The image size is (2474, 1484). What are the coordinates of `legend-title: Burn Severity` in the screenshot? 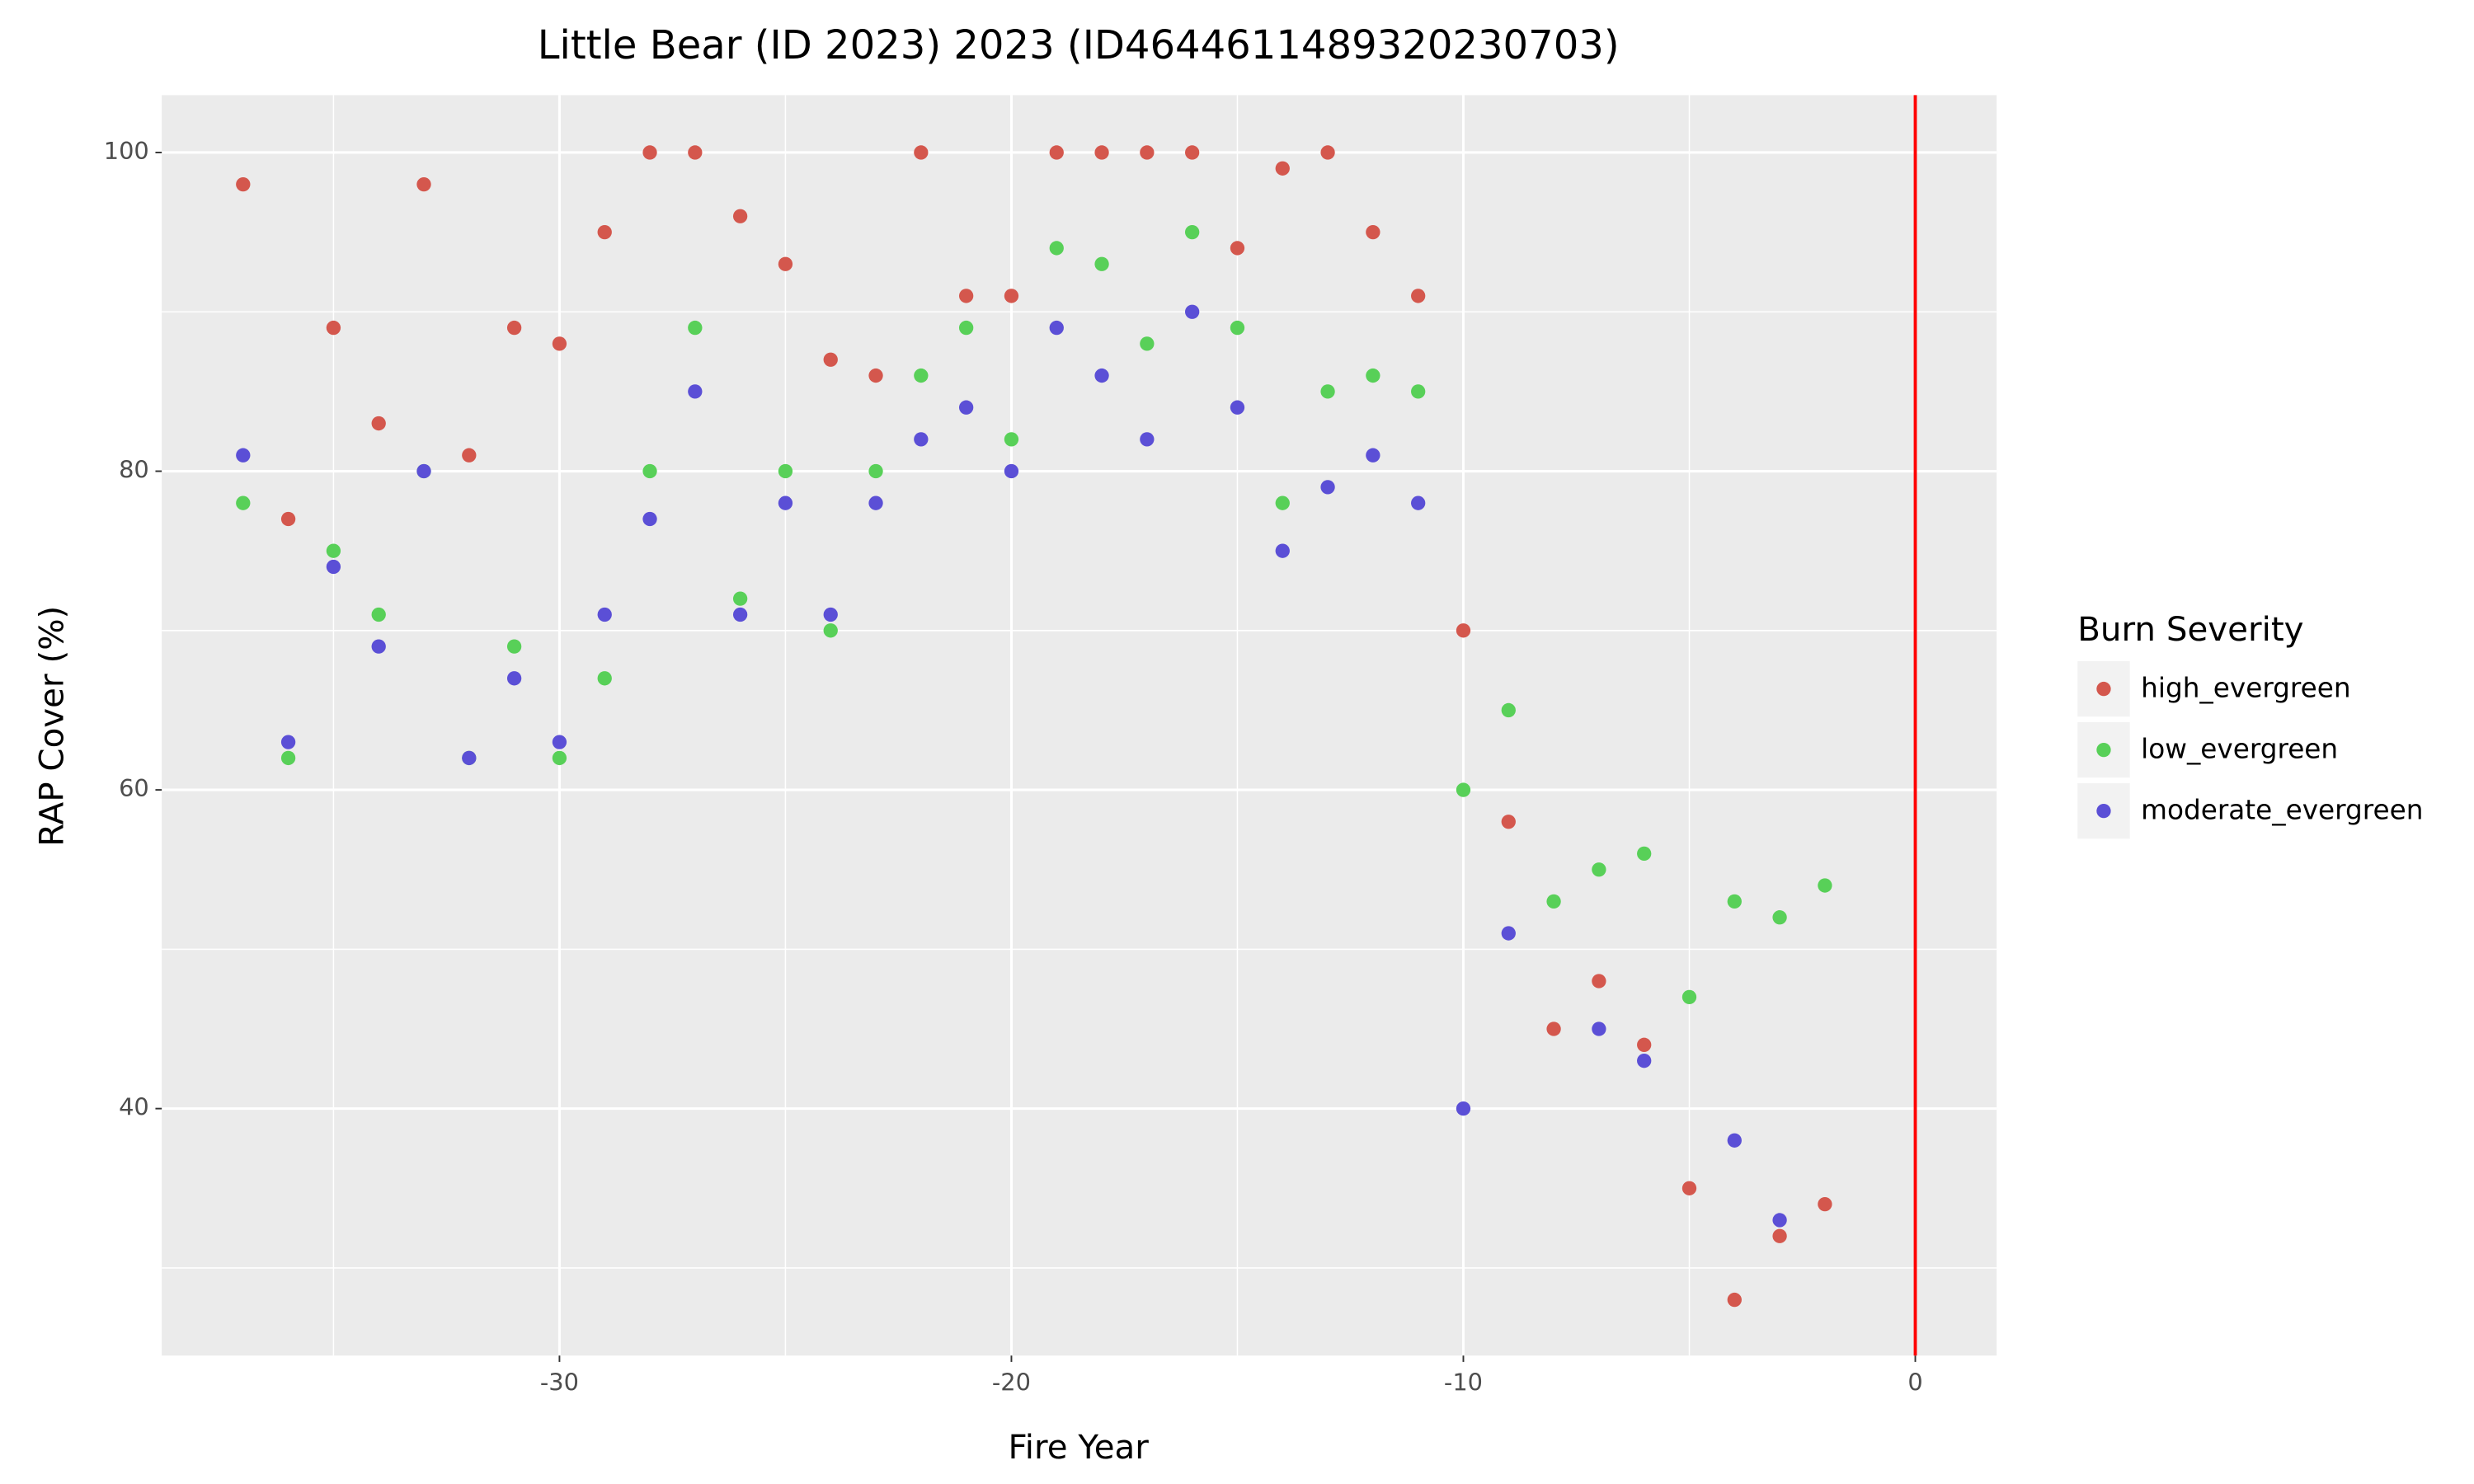 It's located at (2190, 629).